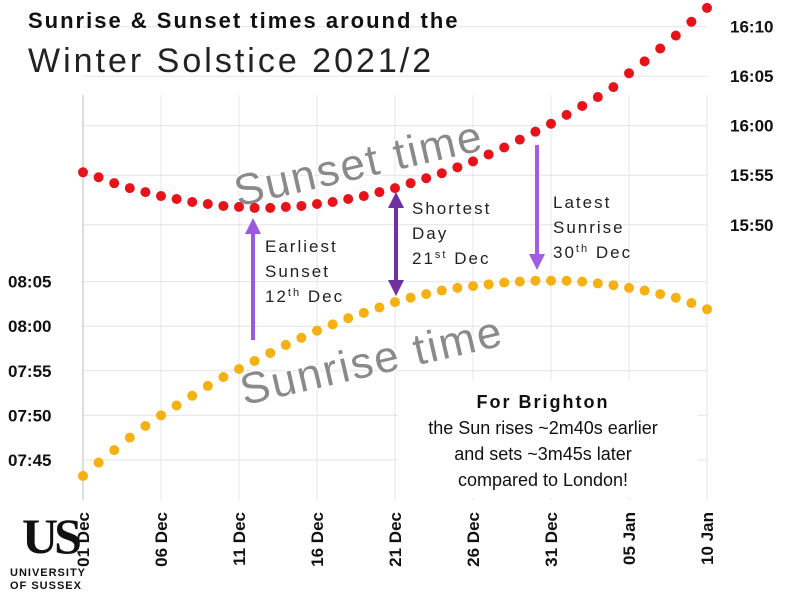  I want to click on annotation: Earliest, so click(301, 246).